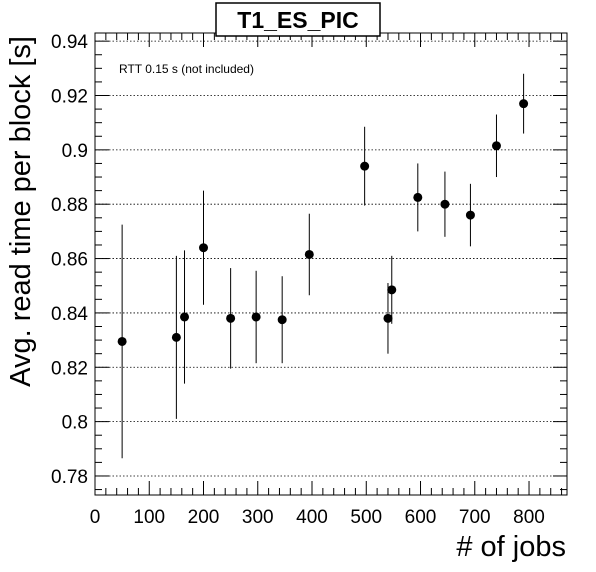 The height and width of the screenshot is (572, 596). What do you see at coordinates (421, 517) in the screenshot?
I see `x-tick-label: 600` at bounding box center [421, 517].